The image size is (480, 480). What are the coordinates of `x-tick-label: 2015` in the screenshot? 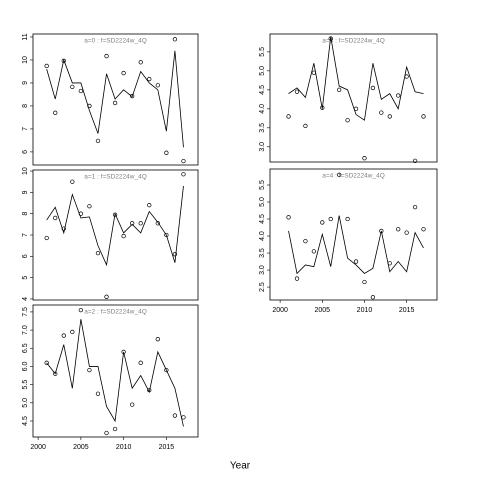 It's located at (167, 447).